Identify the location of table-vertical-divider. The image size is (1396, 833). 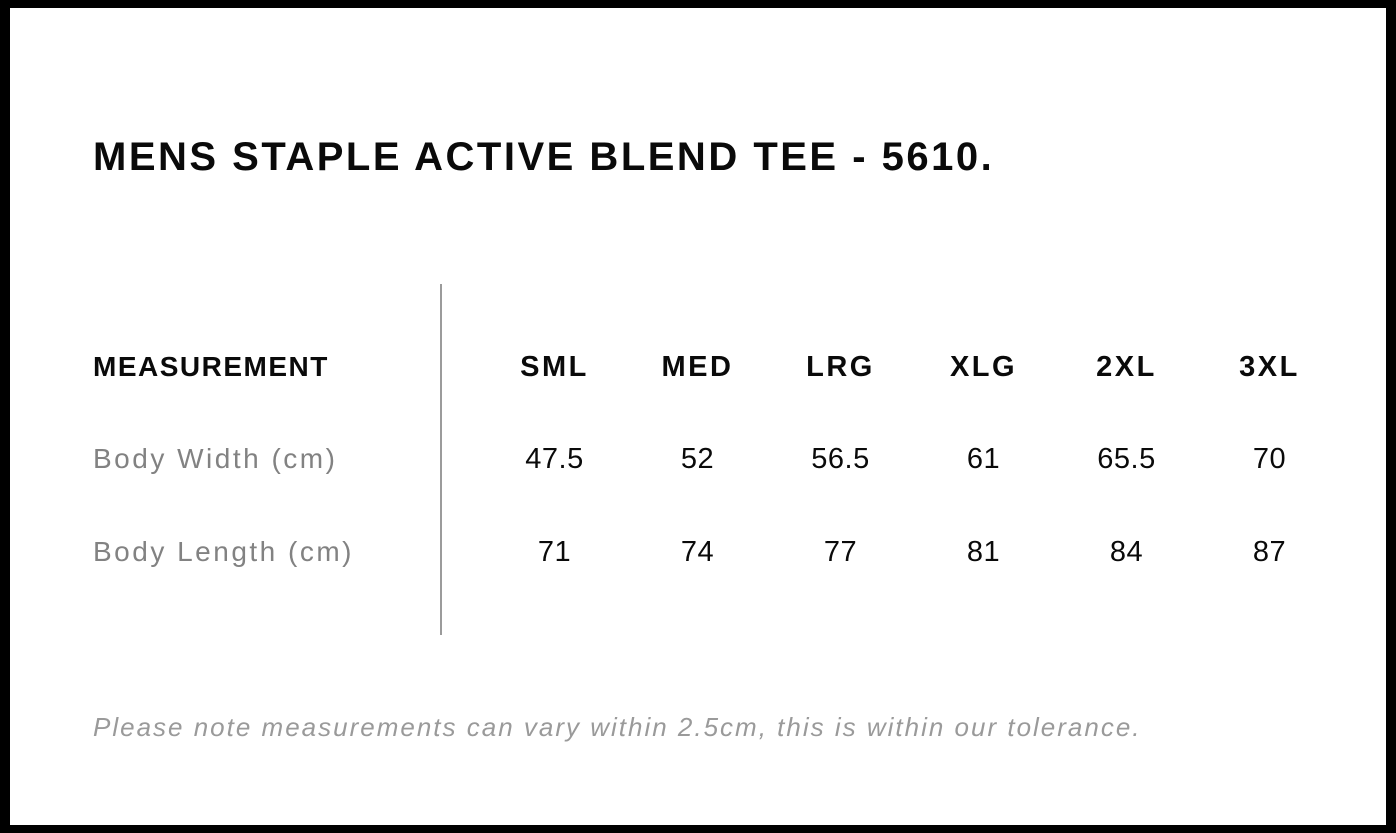
(441, 459).